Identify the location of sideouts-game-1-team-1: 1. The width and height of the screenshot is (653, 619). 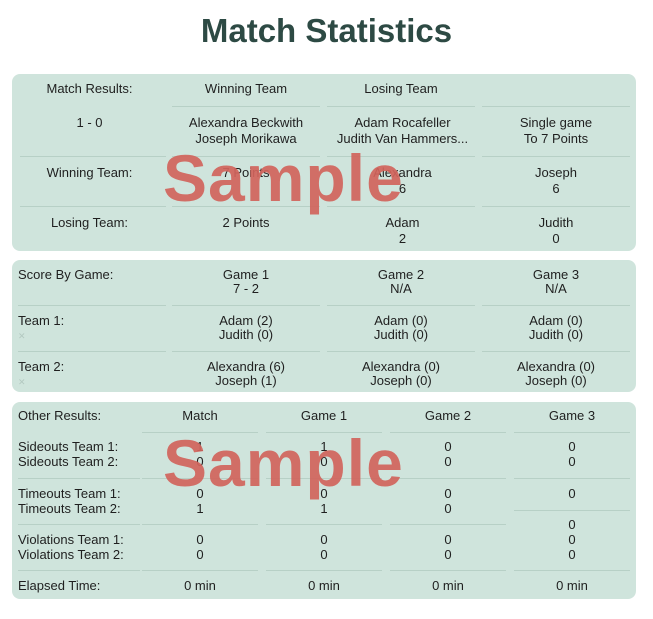
(324, 446).